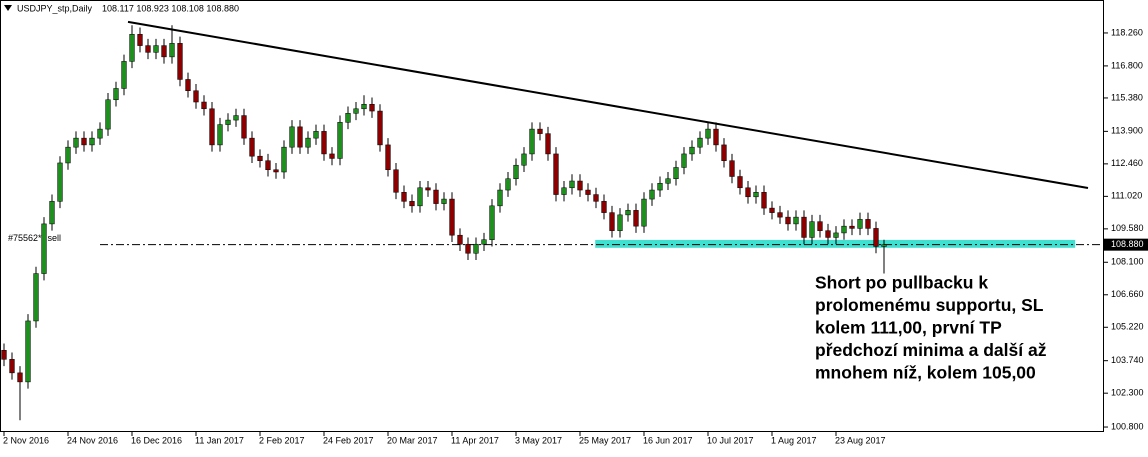  I want to click on x-tick-label: 20 Mar 2017, so click(412, 440).